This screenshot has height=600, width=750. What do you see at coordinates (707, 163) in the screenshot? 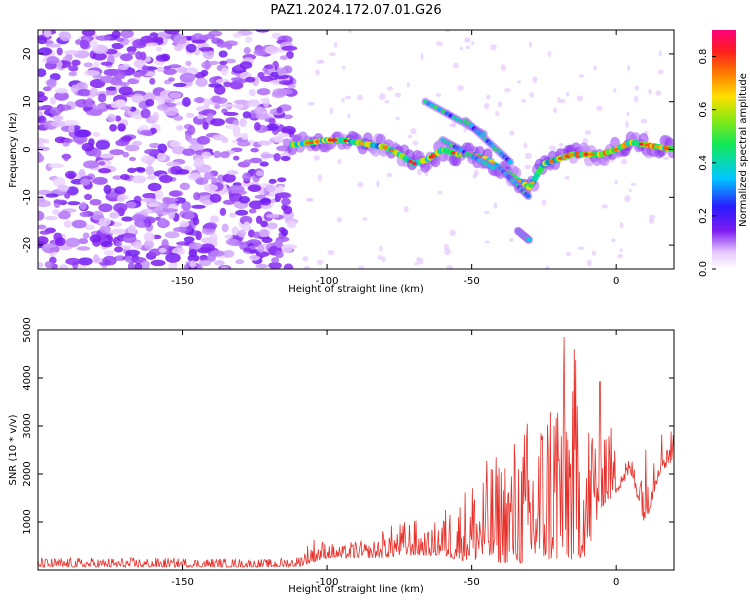
I see `colorbar-ticks: 0.0 0.2 0.4 0.6 0.8` at bounding box center [707, 163].